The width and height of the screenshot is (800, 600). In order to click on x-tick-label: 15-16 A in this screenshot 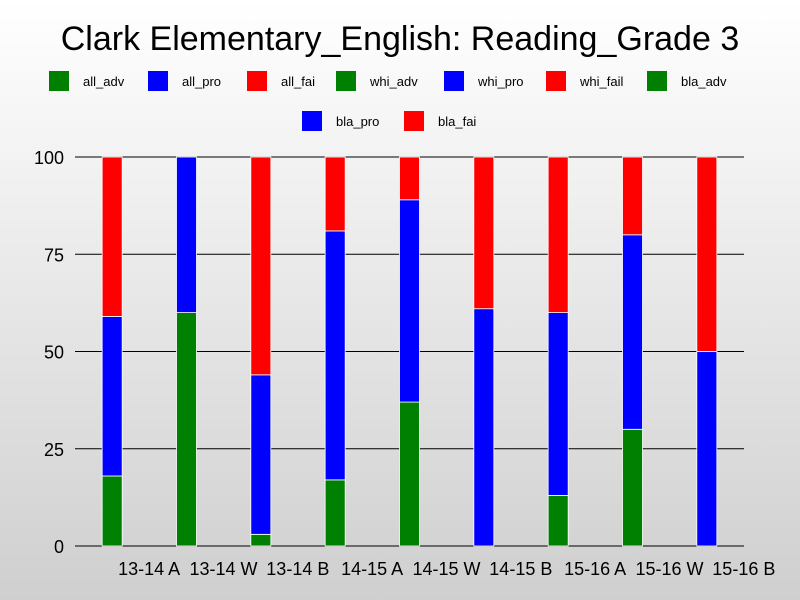, I will do `click(595, 569)`.